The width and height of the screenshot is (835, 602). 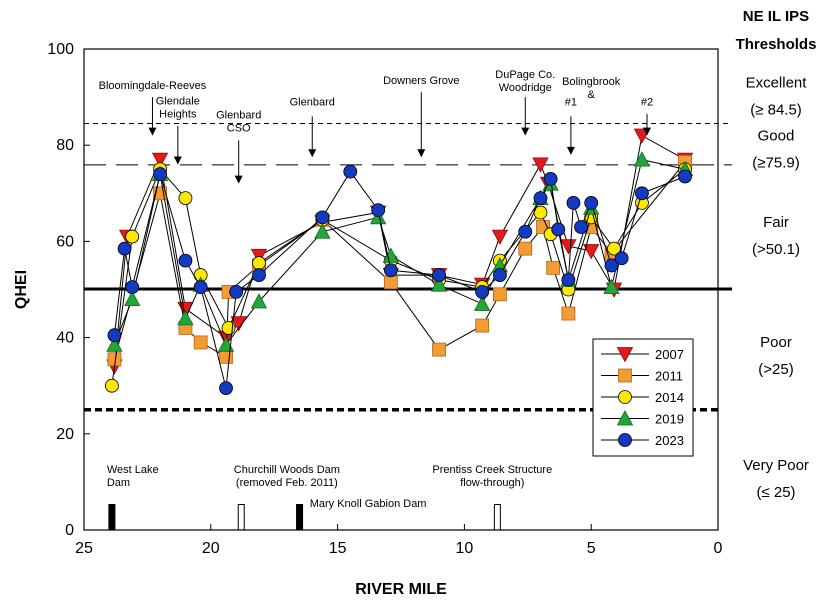 I want to click on x-tick-label: 15, so click(x=338, y=548).